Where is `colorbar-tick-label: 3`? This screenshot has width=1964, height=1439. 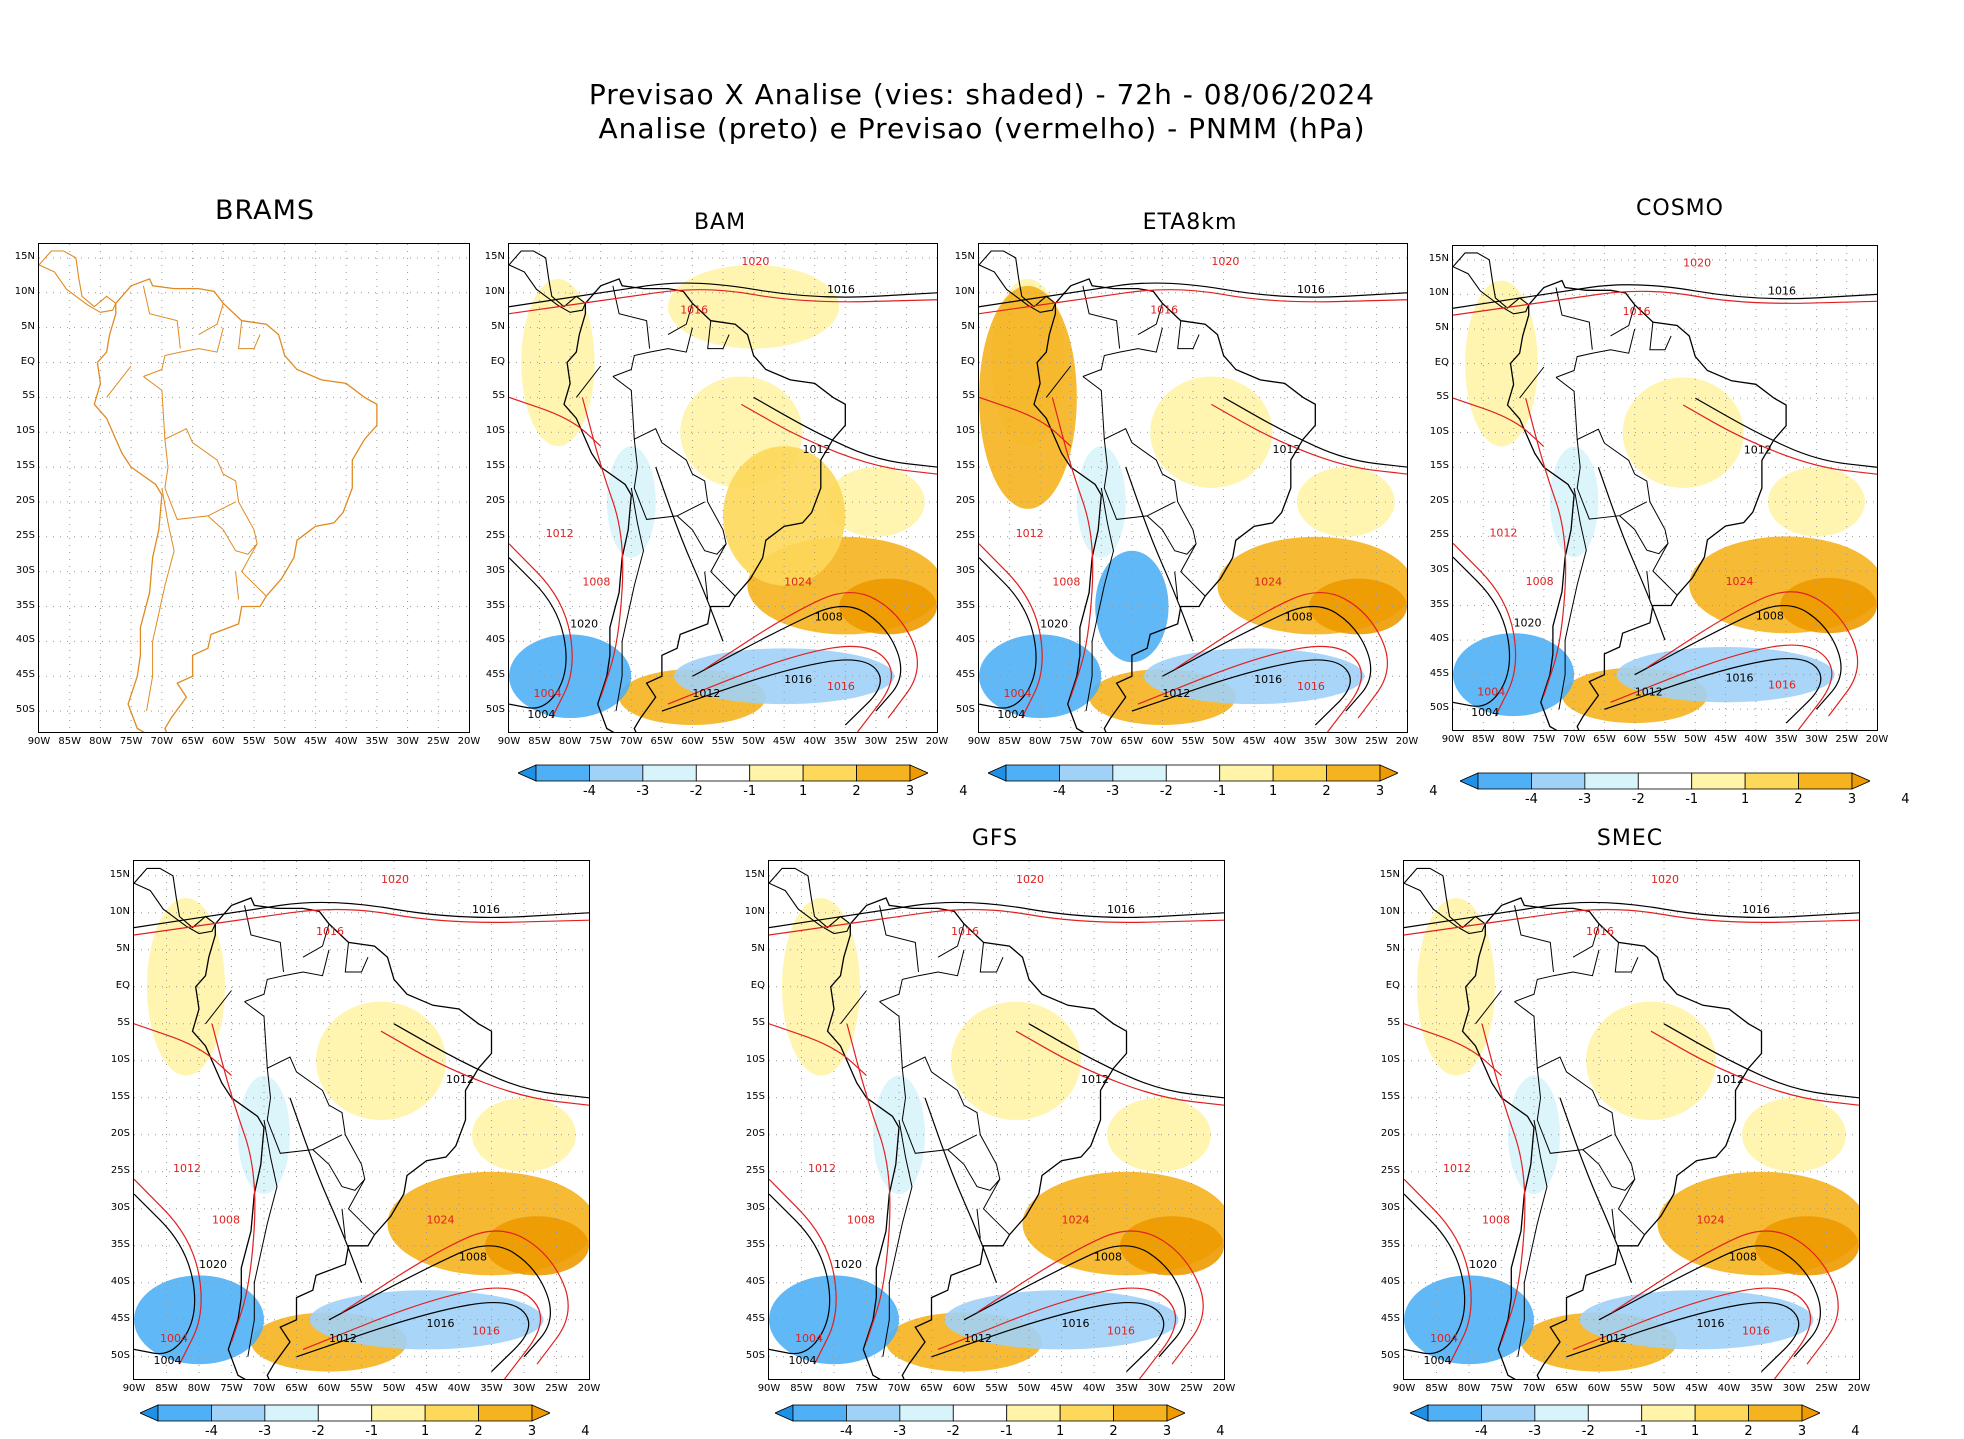
colorbar-tick-label: 3 is located at coordinates (1167, 1431).